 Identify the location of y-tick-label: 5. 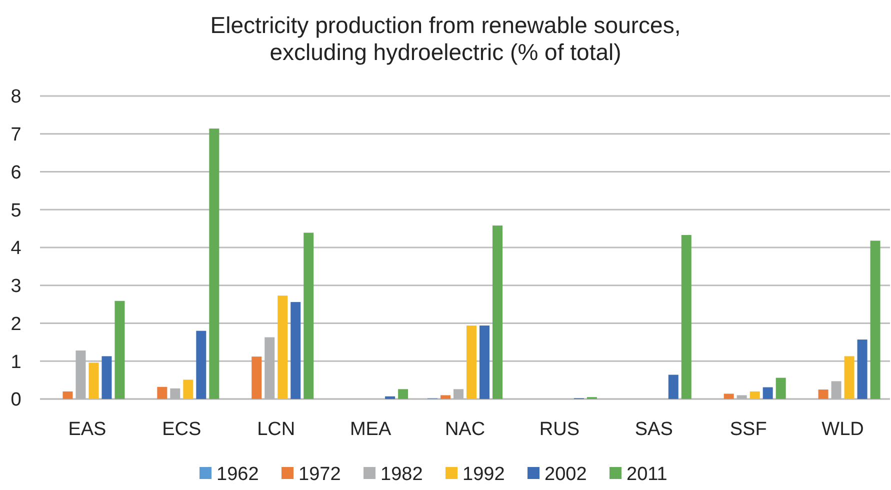
(16, 211).